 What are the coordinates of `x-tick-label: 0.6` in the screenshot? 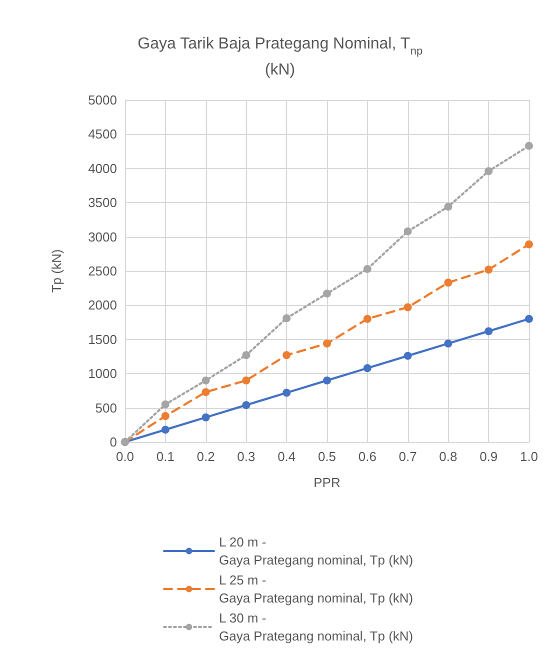 It's located at (367, 456).